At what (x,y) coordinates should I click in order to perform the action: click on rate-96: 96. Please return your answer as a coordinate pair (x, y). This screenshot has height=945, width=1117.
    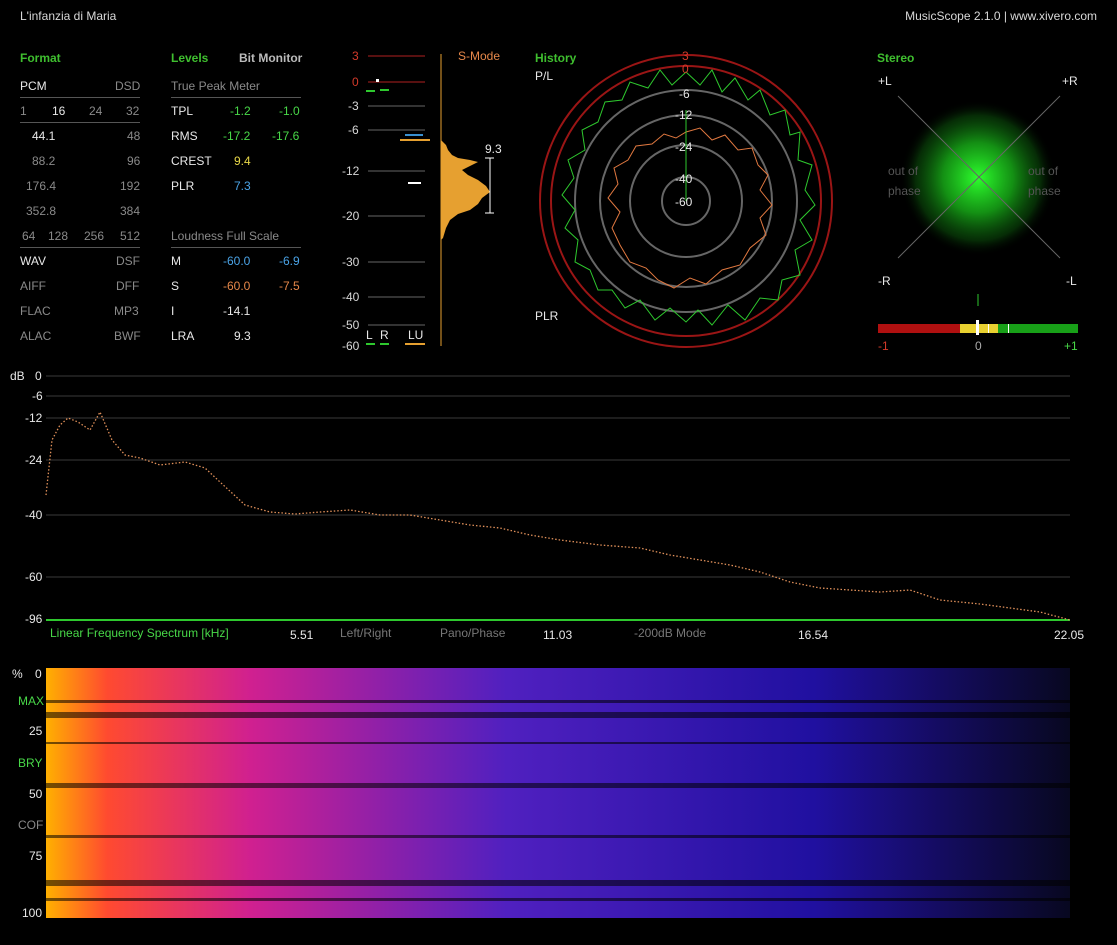
    Looking at the image, I should click on (134, 161).